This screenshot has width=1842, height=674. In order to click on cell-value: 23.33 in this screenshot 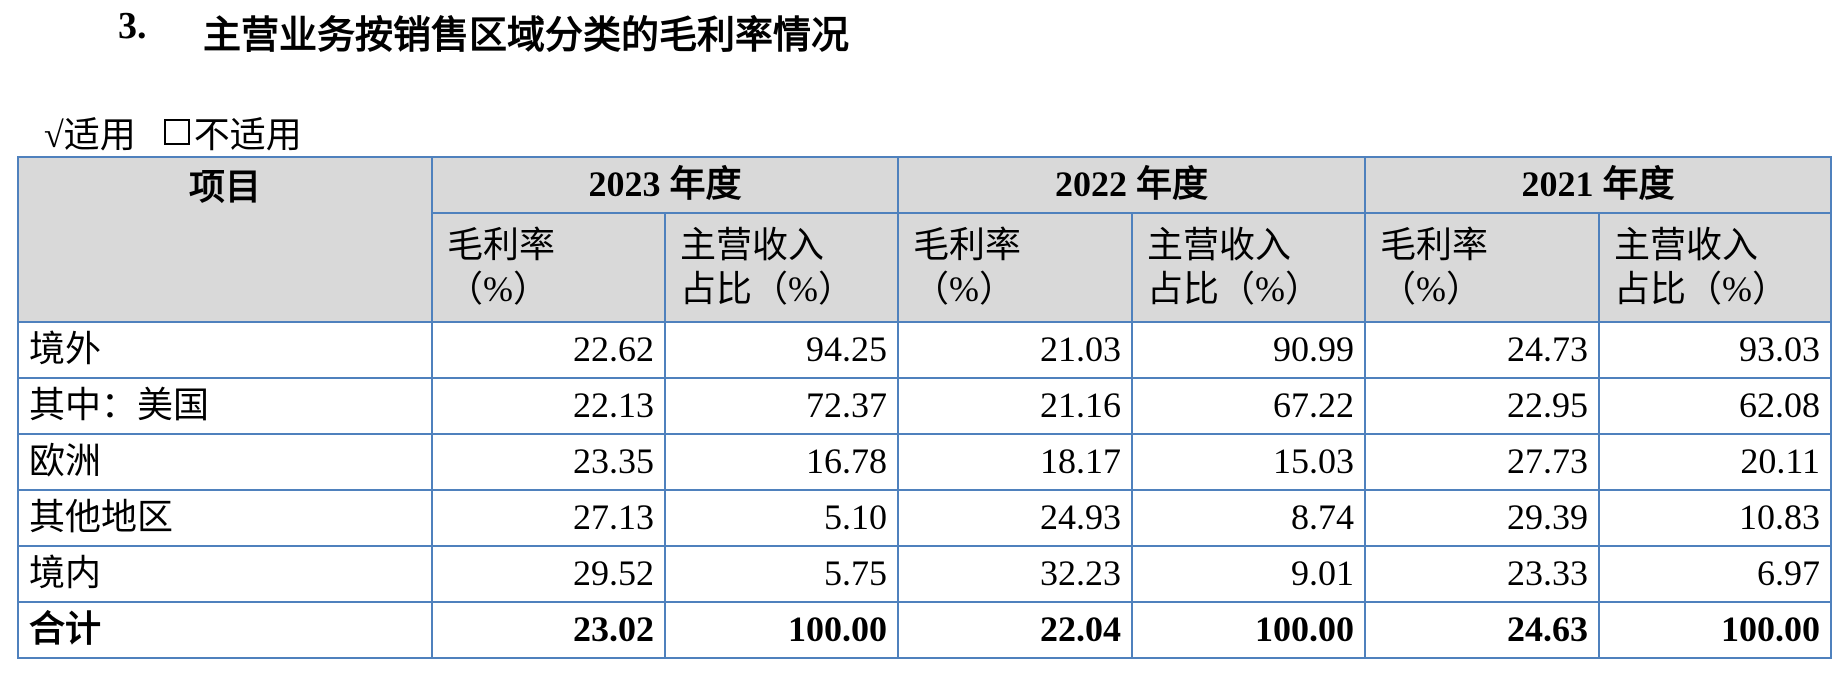, I will do `click(1482, 574)`.